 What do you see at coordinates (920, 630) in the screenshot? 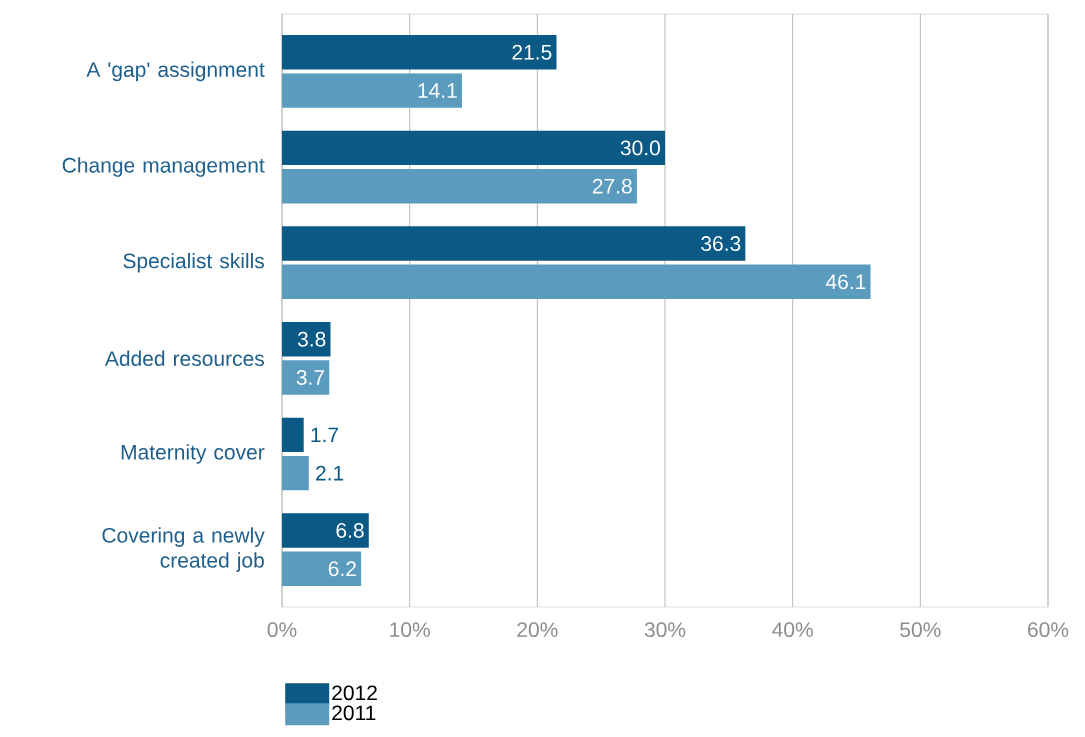
I see `x-tick-label: 50%` at bounding box center [920, 630].